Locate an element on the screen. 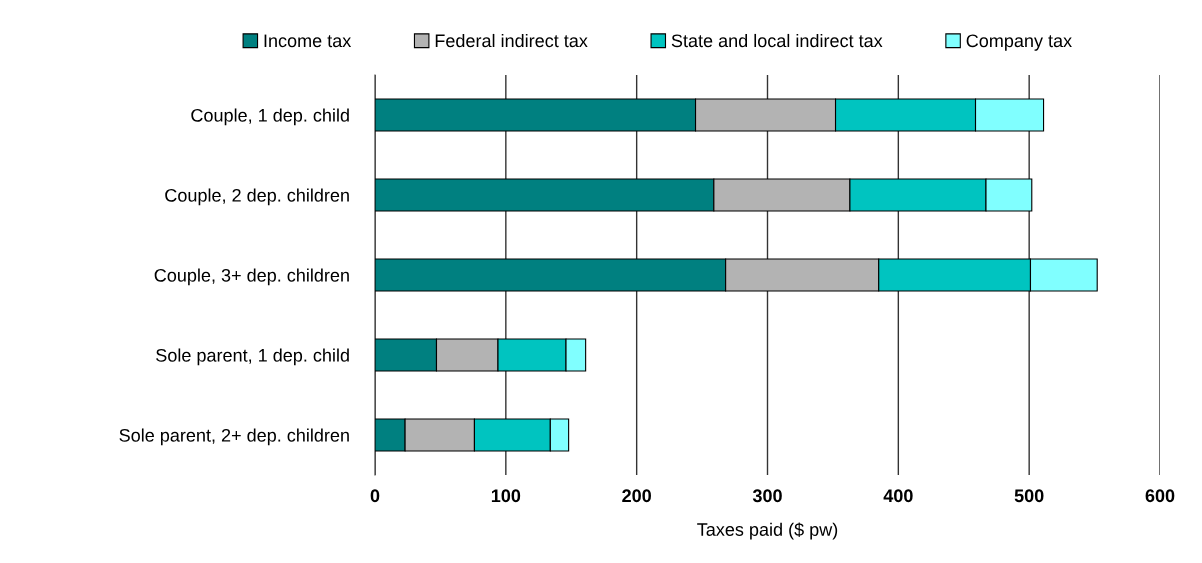 The image size is (1202, 563). legend-label: Income tax is located at coordinates (308, 41).